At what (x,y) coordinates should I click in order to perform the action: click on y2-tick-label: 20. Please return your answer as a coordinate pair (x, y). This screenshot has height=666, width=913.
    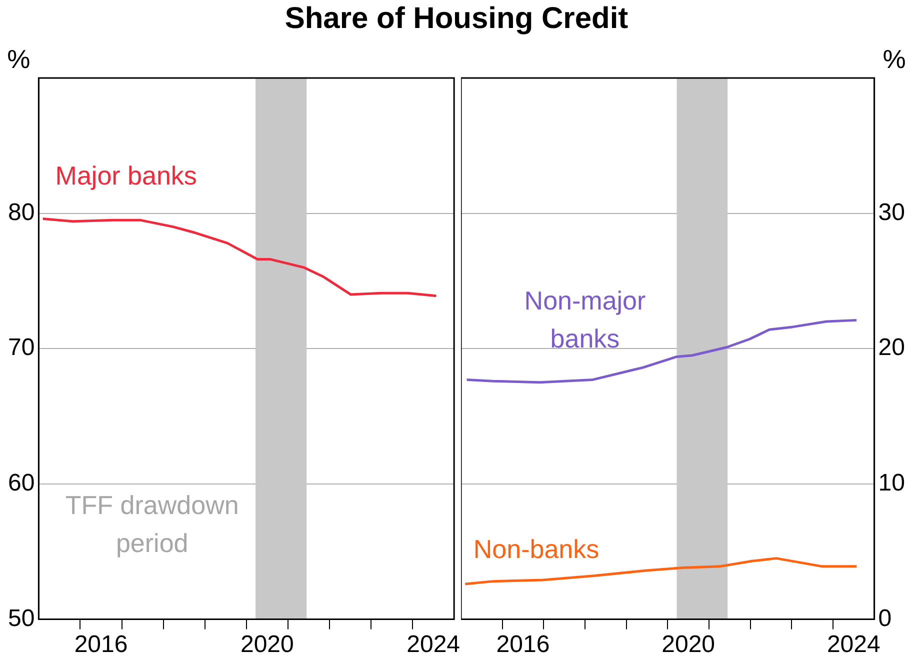
    Looking at the image, I should click on (892, 348).